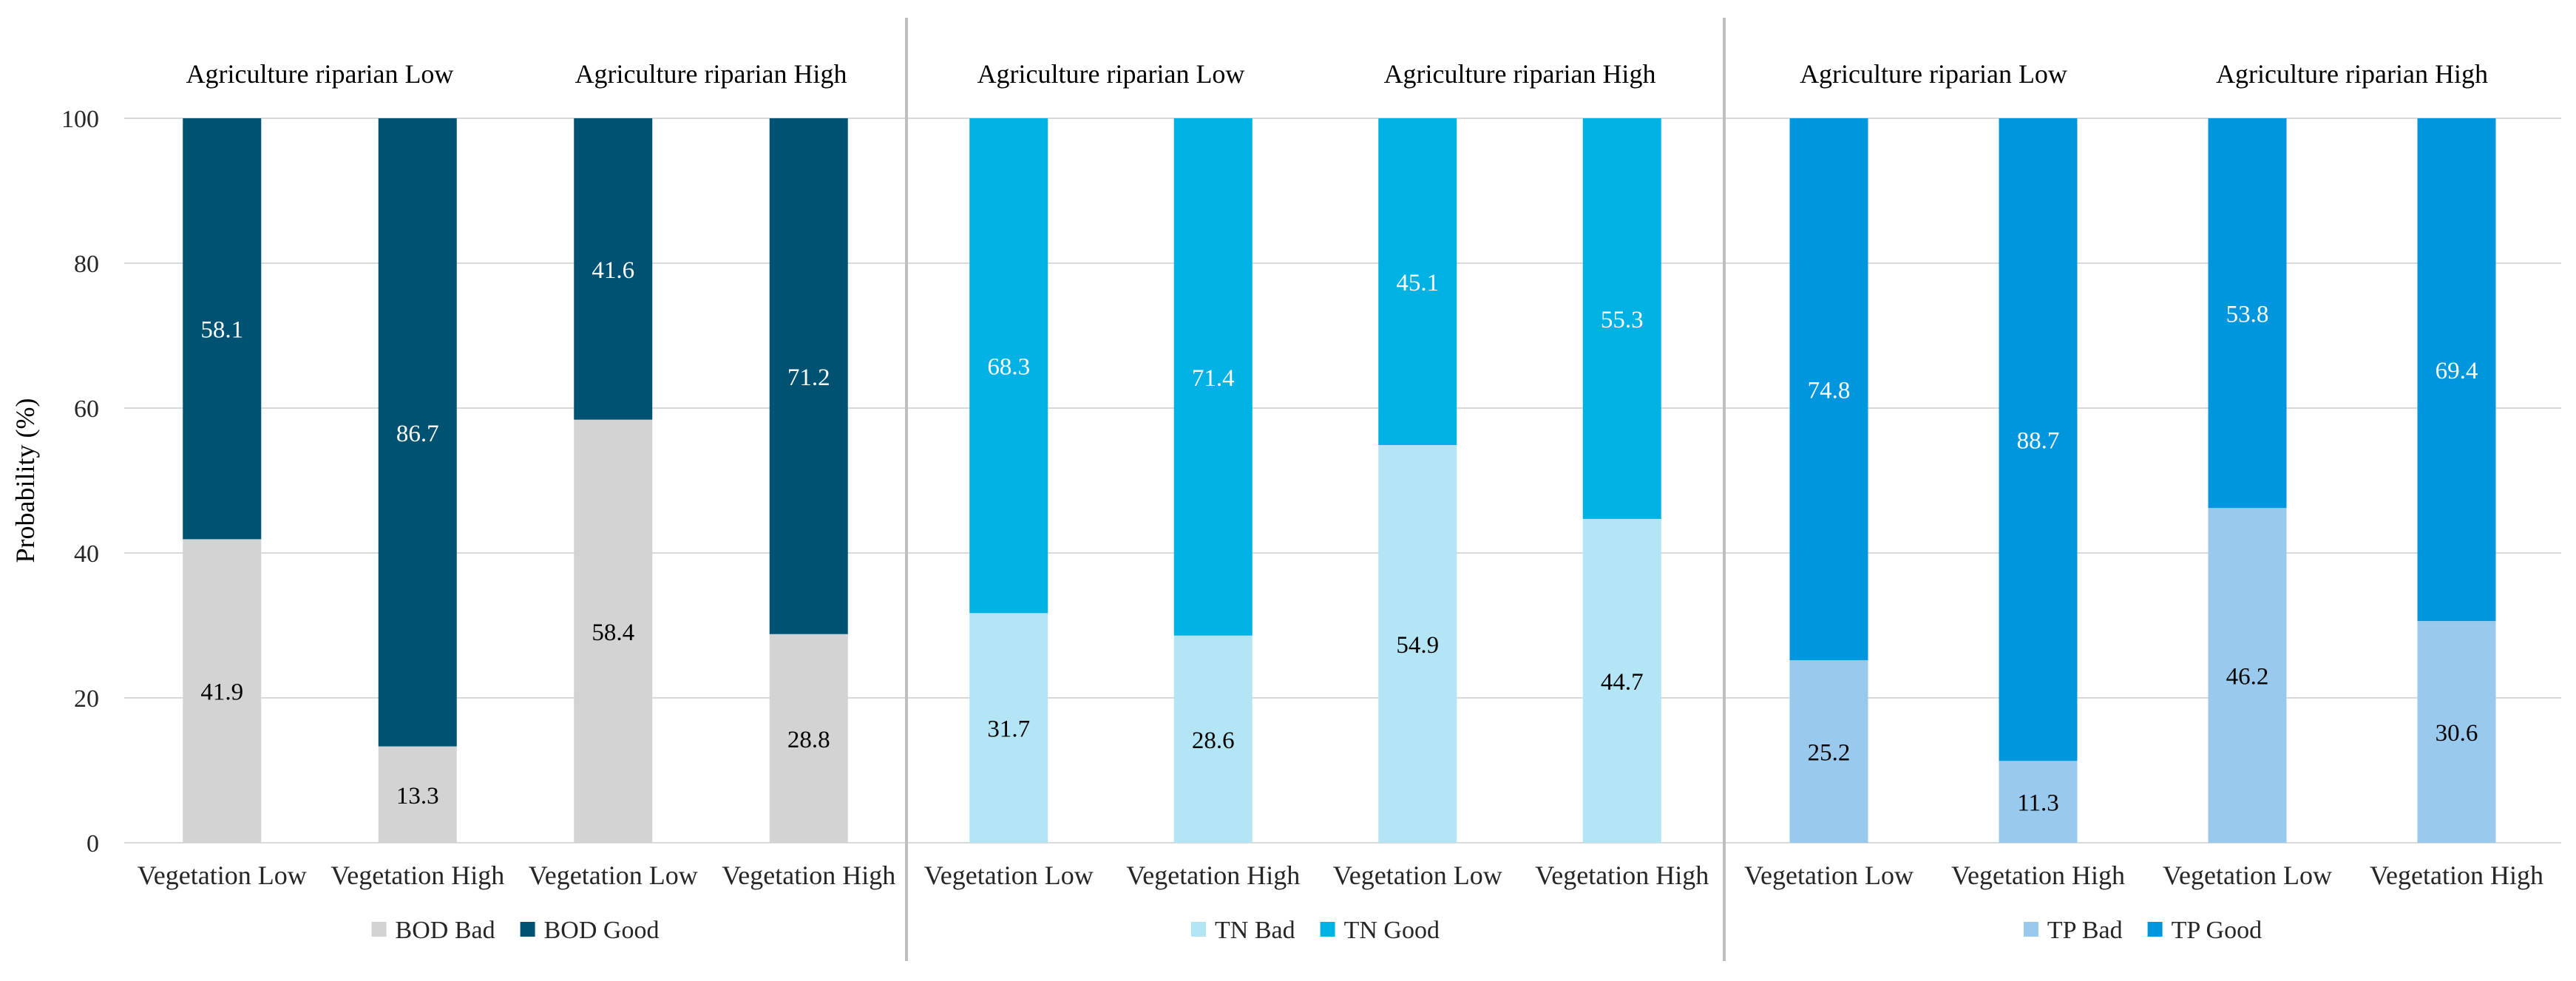  I want to click on data-label: 46.2, so click(2247, 677).